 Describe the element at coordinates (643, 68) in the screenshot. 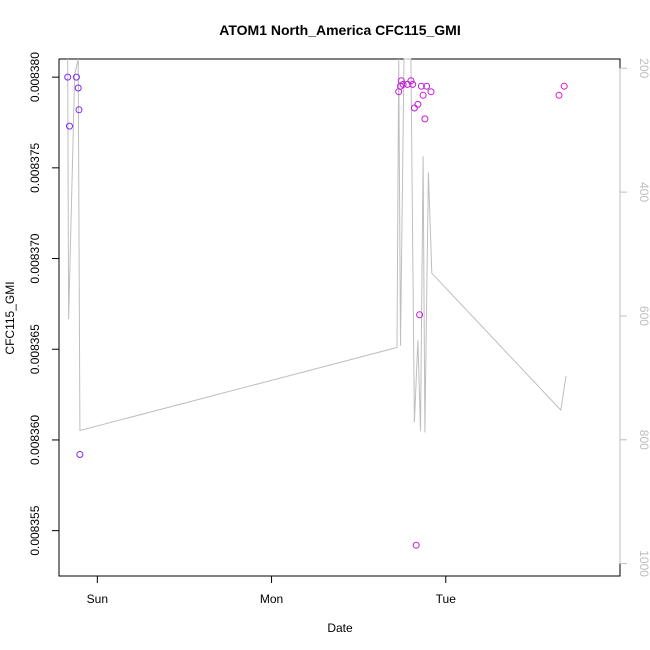

I see `right-tick-label: 200` at that location.